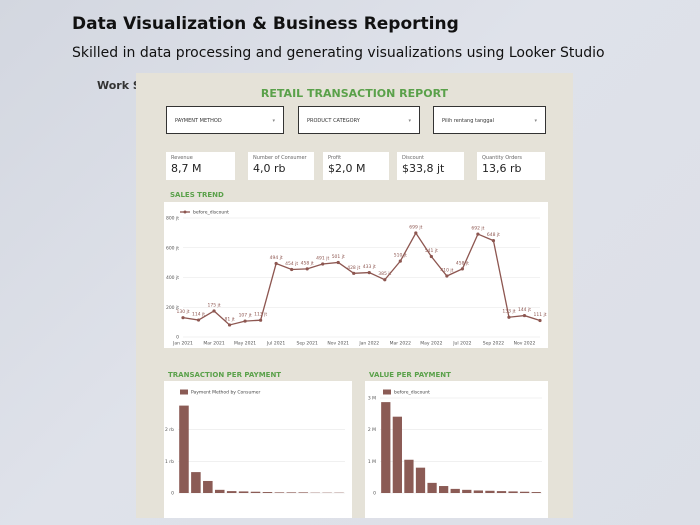 The width and height of the screenshot is (700, 525). Describe the element at coordinates (446, 271) in the screenshot. I see `value-label: 410 jt` at that location.